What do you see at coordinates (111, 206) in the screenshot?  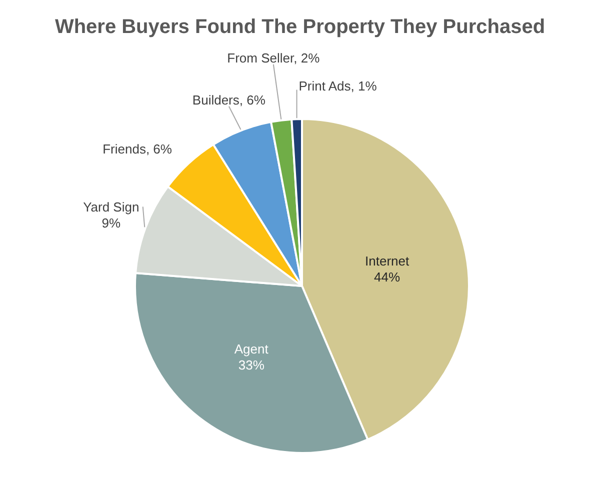 I see `slice-label: Yard Sign` at bounding box center [111, 206].